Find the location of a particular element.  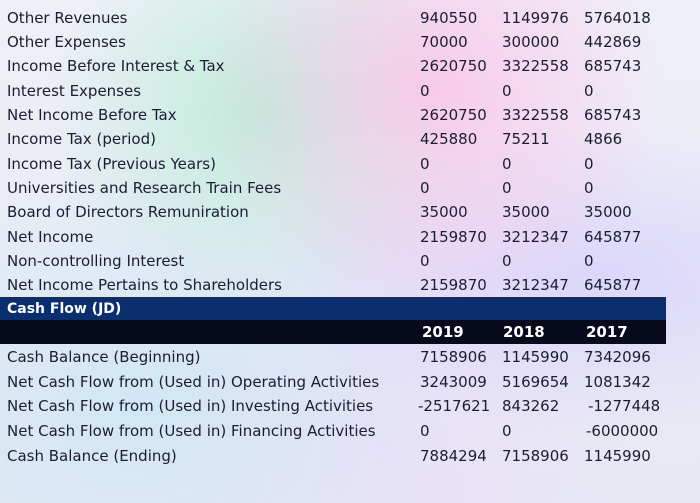

value-col-3: 5764018 is located at coordinates (617, 18).